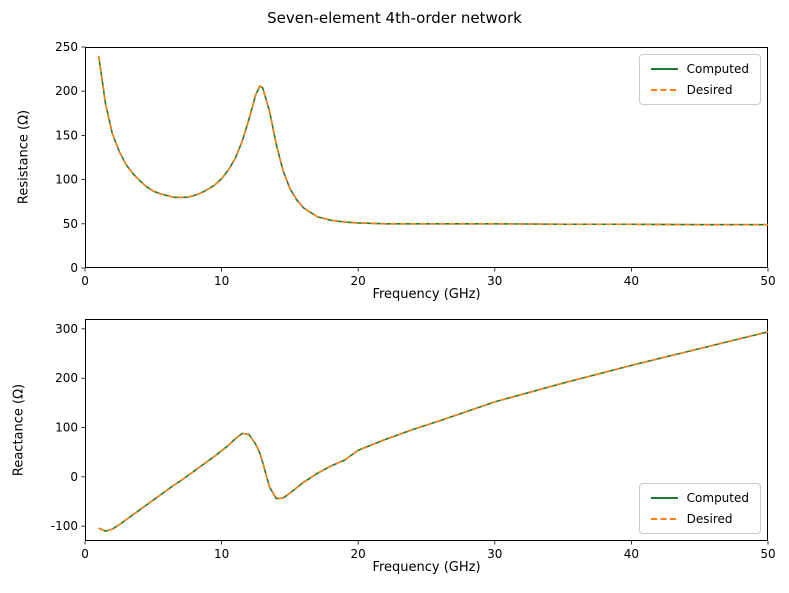 Image resolution: width=789 pixels, height=593 pixels. I want to click on y-tick-label: 50, so click(70, 224).